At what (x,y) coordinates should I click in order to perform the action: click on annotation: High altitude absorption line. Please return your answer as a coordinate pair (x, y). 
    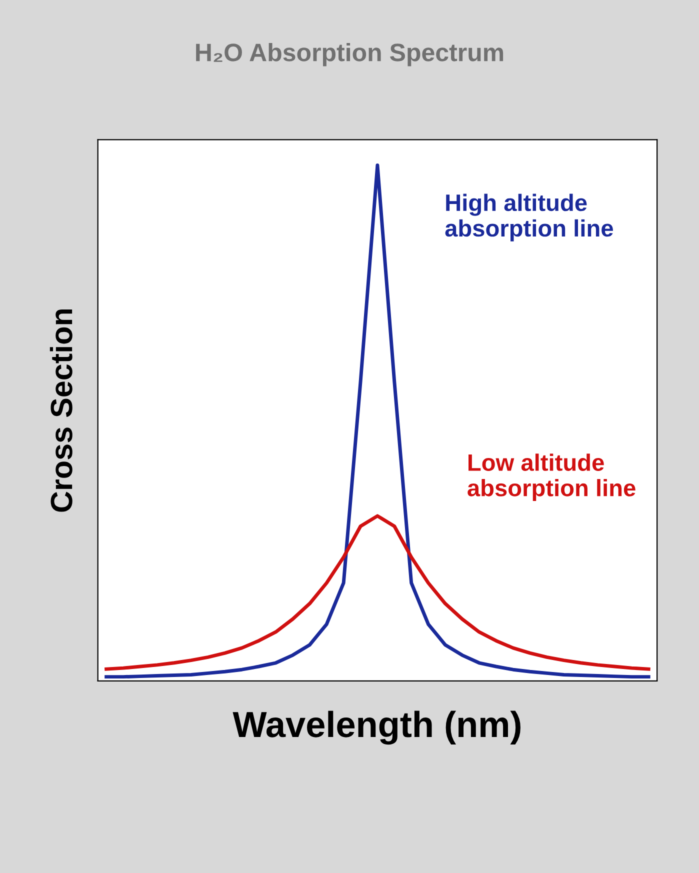
    Looking at the image, I should click on (529, 218).